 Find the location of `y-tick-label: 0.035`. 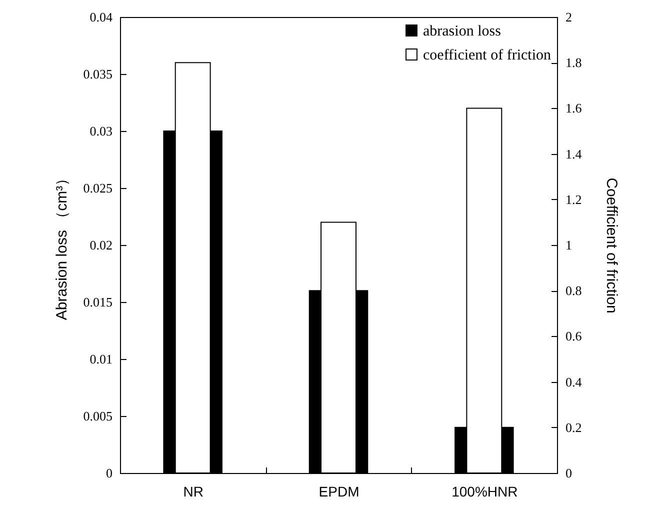

y-tick-label: 0.035 is located at coordinates (97, 74).